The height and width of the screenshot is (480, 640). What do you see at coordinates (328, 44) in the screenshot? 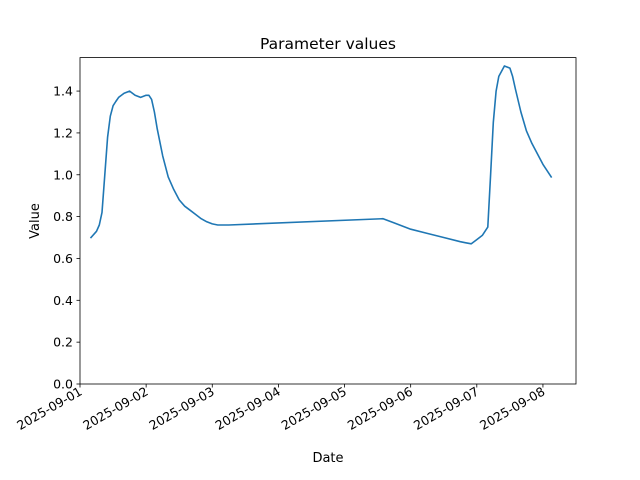
I see `chart-title: Parameter values` at bounding box center [328, 44].